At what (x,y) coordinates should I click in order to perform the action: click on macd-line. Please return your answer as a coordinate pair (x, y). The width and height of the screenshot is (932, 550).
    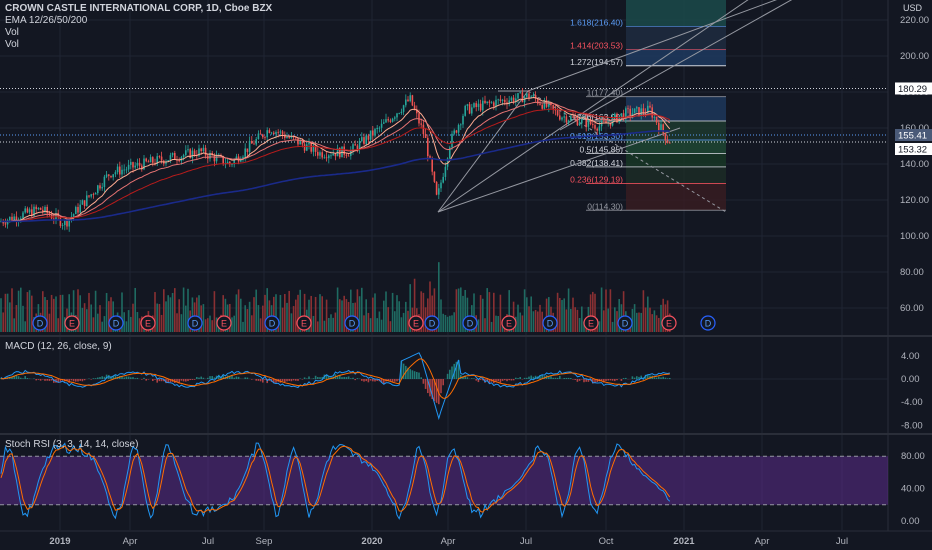
    Looking at the image, I should click on (335, 386).